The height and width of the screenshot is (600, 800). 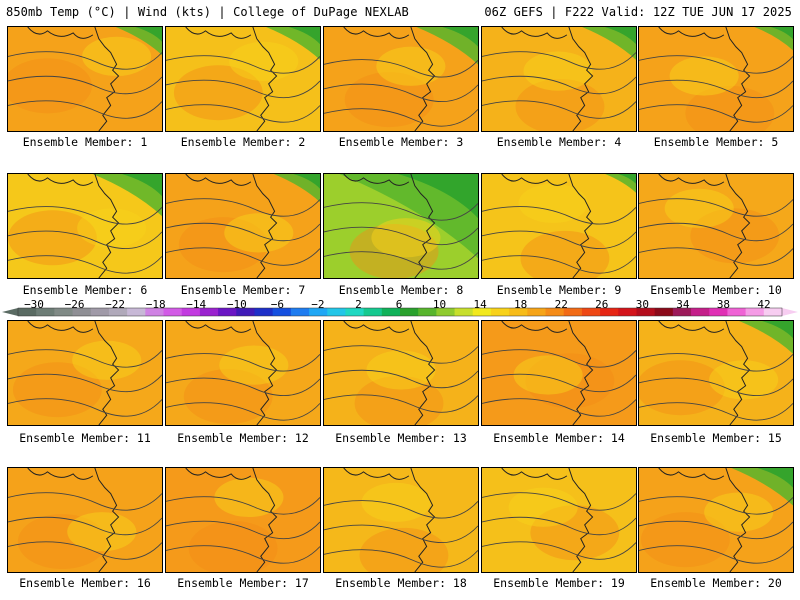 What do you see at coordinates (85, 290) in the screenshot?
I see `ensemble-member-label: Ensemble Member: 6` at bounding box center [85, 290].